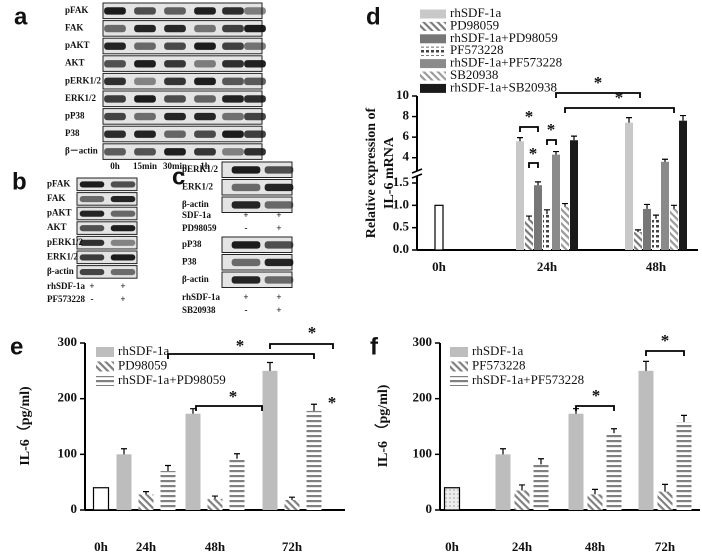 The image size is (702, 552). I want to click on blot-row-label: AKT, so click(57, 227).